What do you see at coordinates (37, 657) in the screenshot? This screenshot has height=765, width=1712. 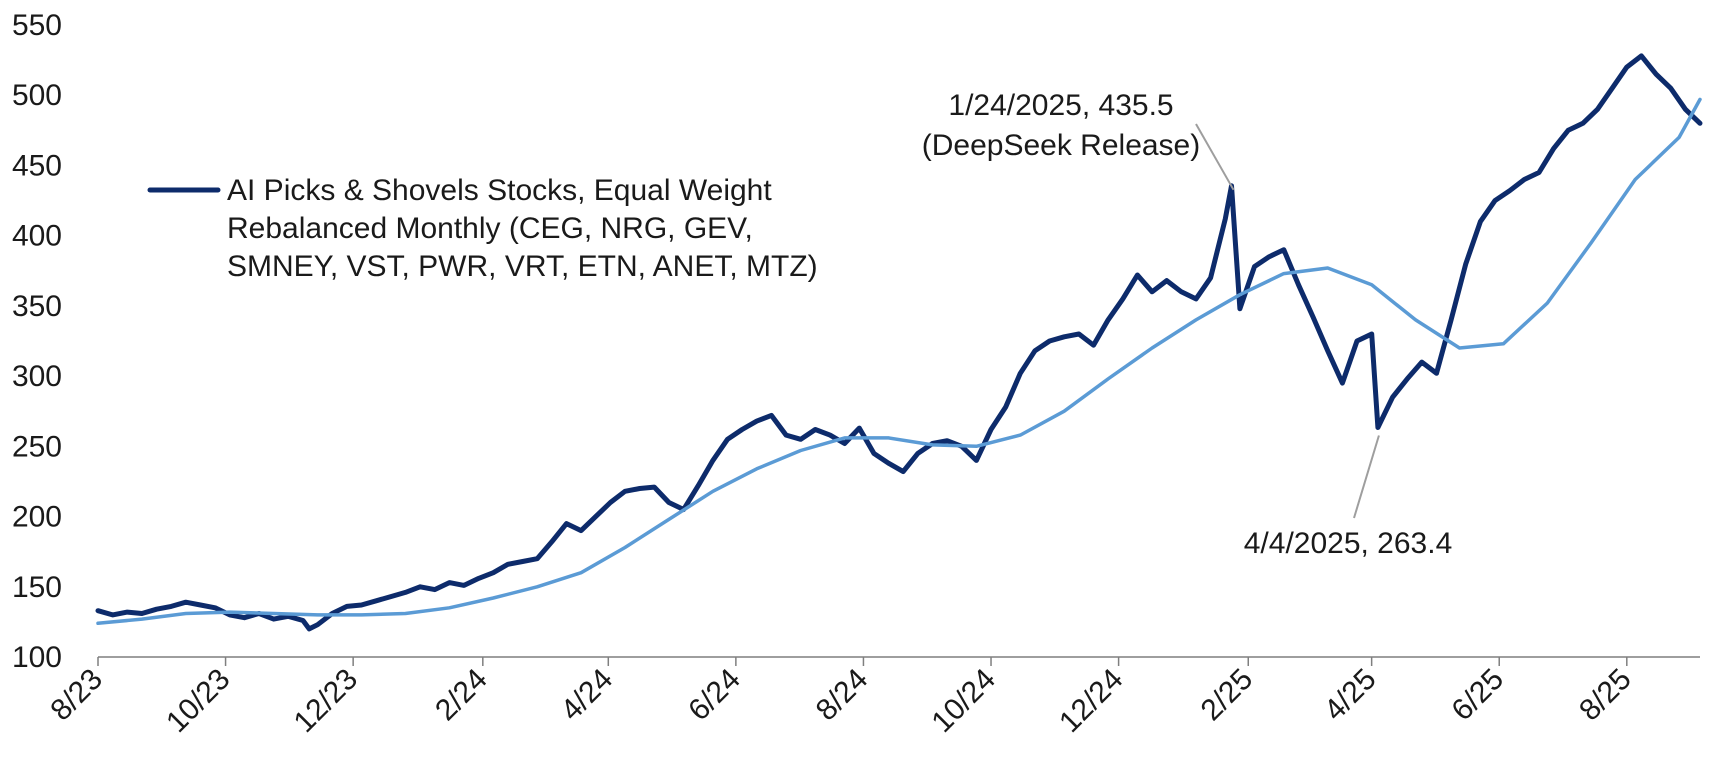 I see `y-tick-label: 100` at bounding box center [37, 657].